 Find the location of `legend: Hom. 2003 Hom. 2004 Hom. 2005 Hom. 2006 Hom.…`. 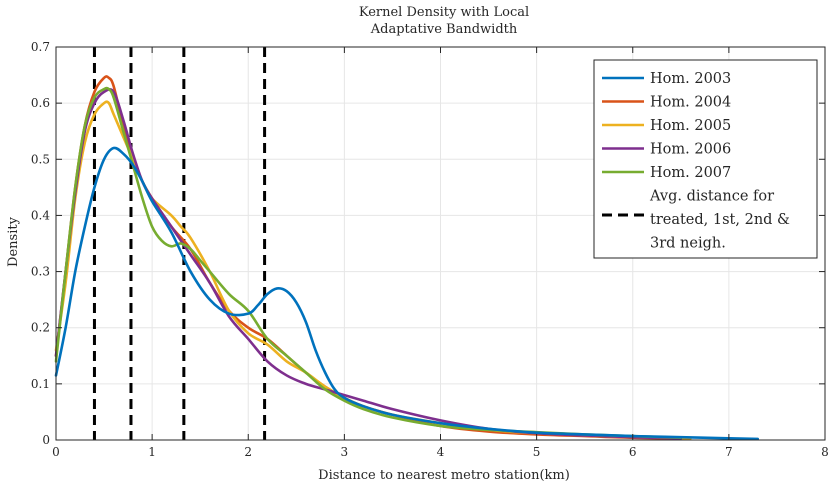

legend: Hom. 2003 Hom. 2004 Hom. 2005 Hom. 2006 Hom.… is located at coordinates (705, 159).